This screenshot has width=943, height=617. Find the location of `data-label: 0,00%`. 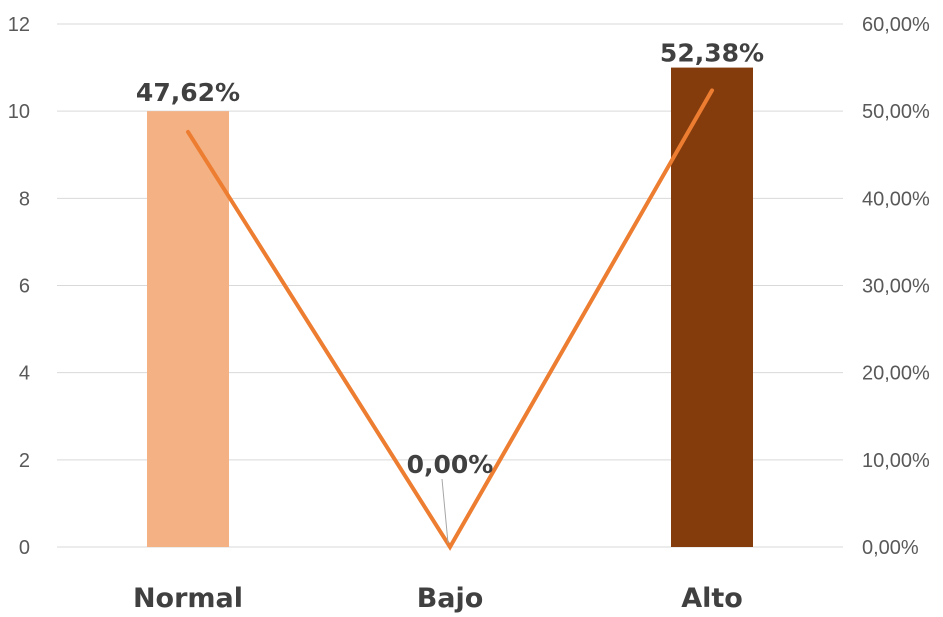

data-label: 0,00% is located at coordinates (450, 464).